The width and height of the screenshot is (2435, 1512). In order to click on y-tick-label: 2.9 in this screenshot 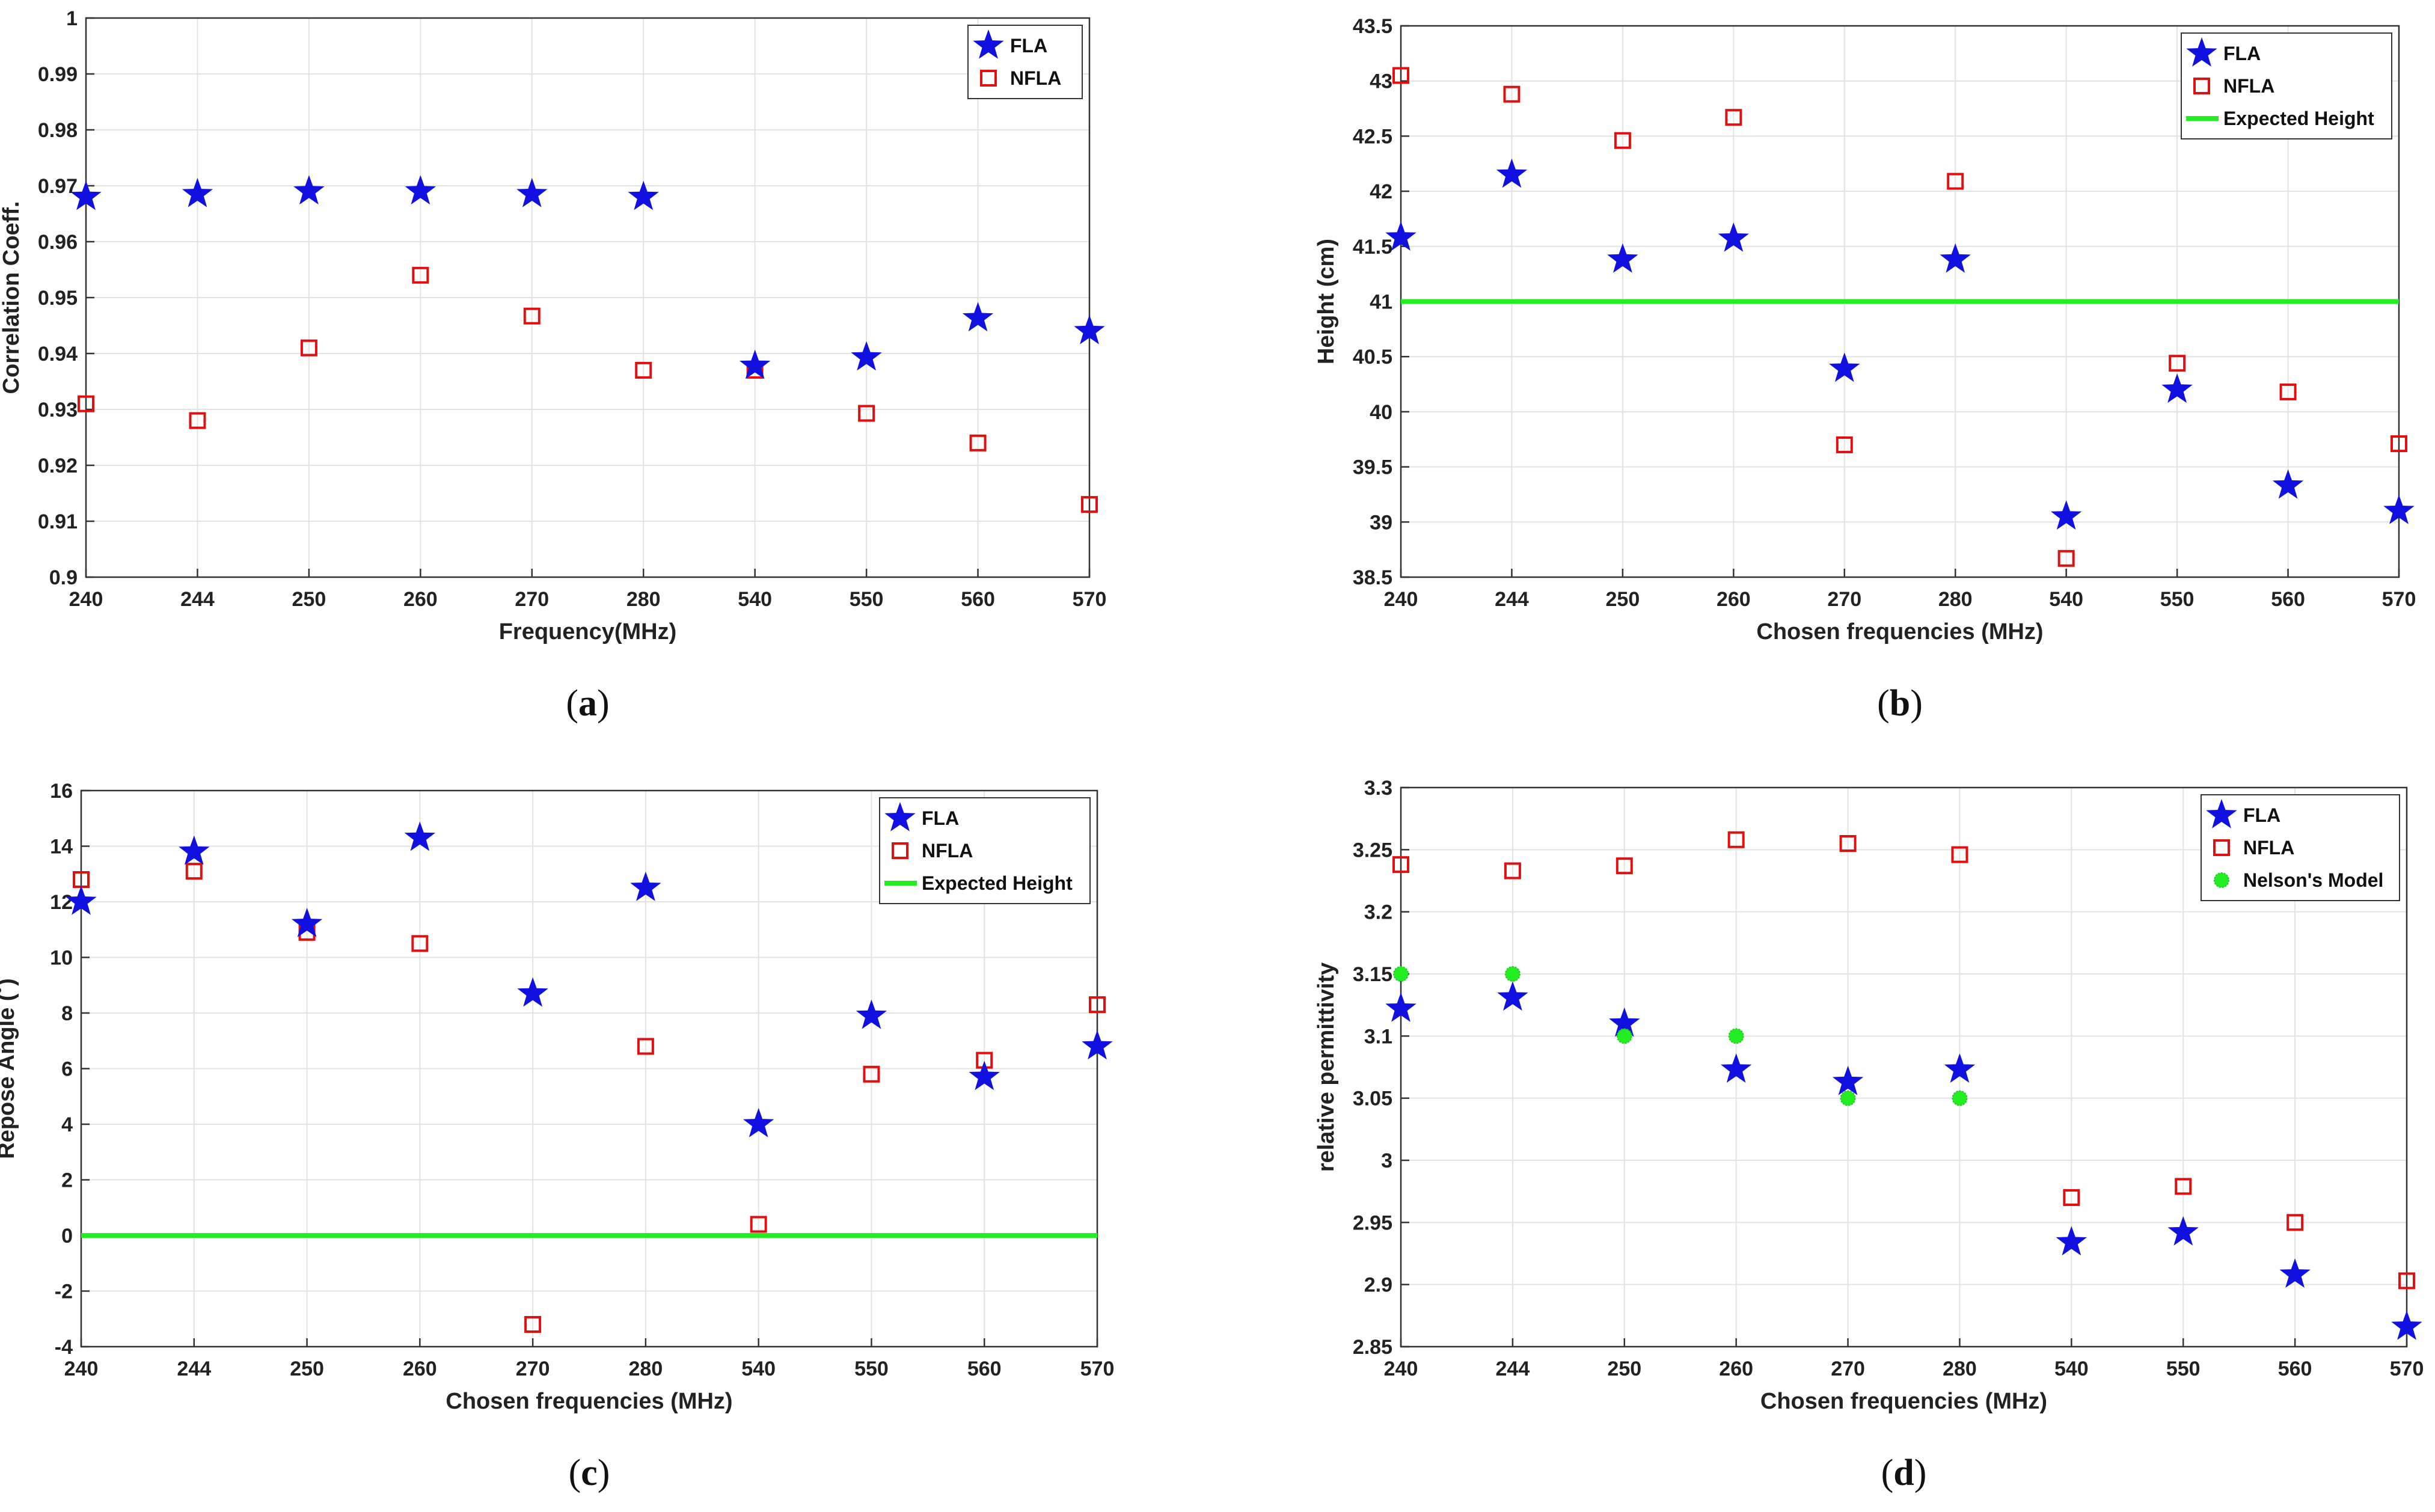, I will do `click(1378, 1285)`.